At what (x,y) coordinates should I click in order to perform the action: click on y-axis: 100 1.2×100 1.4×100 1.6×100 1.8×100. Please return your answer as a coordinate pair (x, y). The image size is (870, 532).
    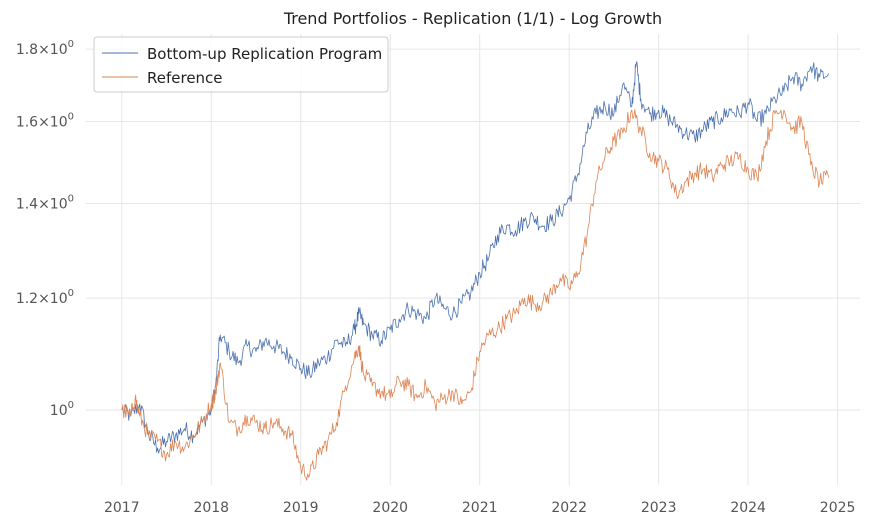
    Looking at the image, I should click on (45, 229).